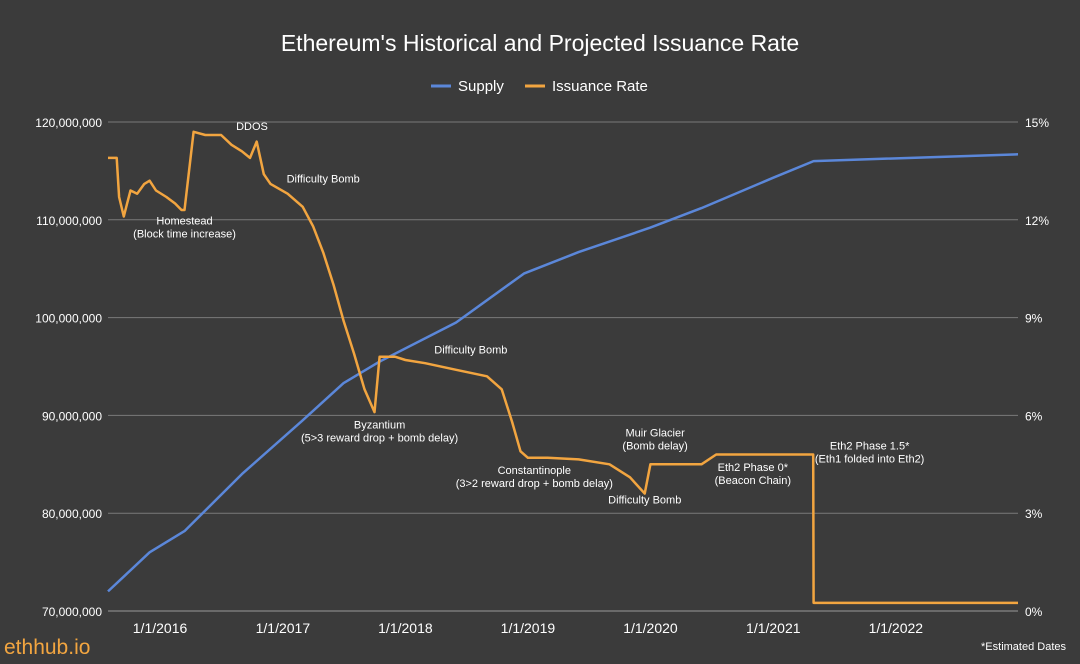 The width and height of the screenshot is (1080, 664). What do you see at coordinates (1037, 367) in the screenshot?
I see `right-axis-ticks: 0% 3% 6% 9% 12% 15%` at bounding box center [1037, 367].